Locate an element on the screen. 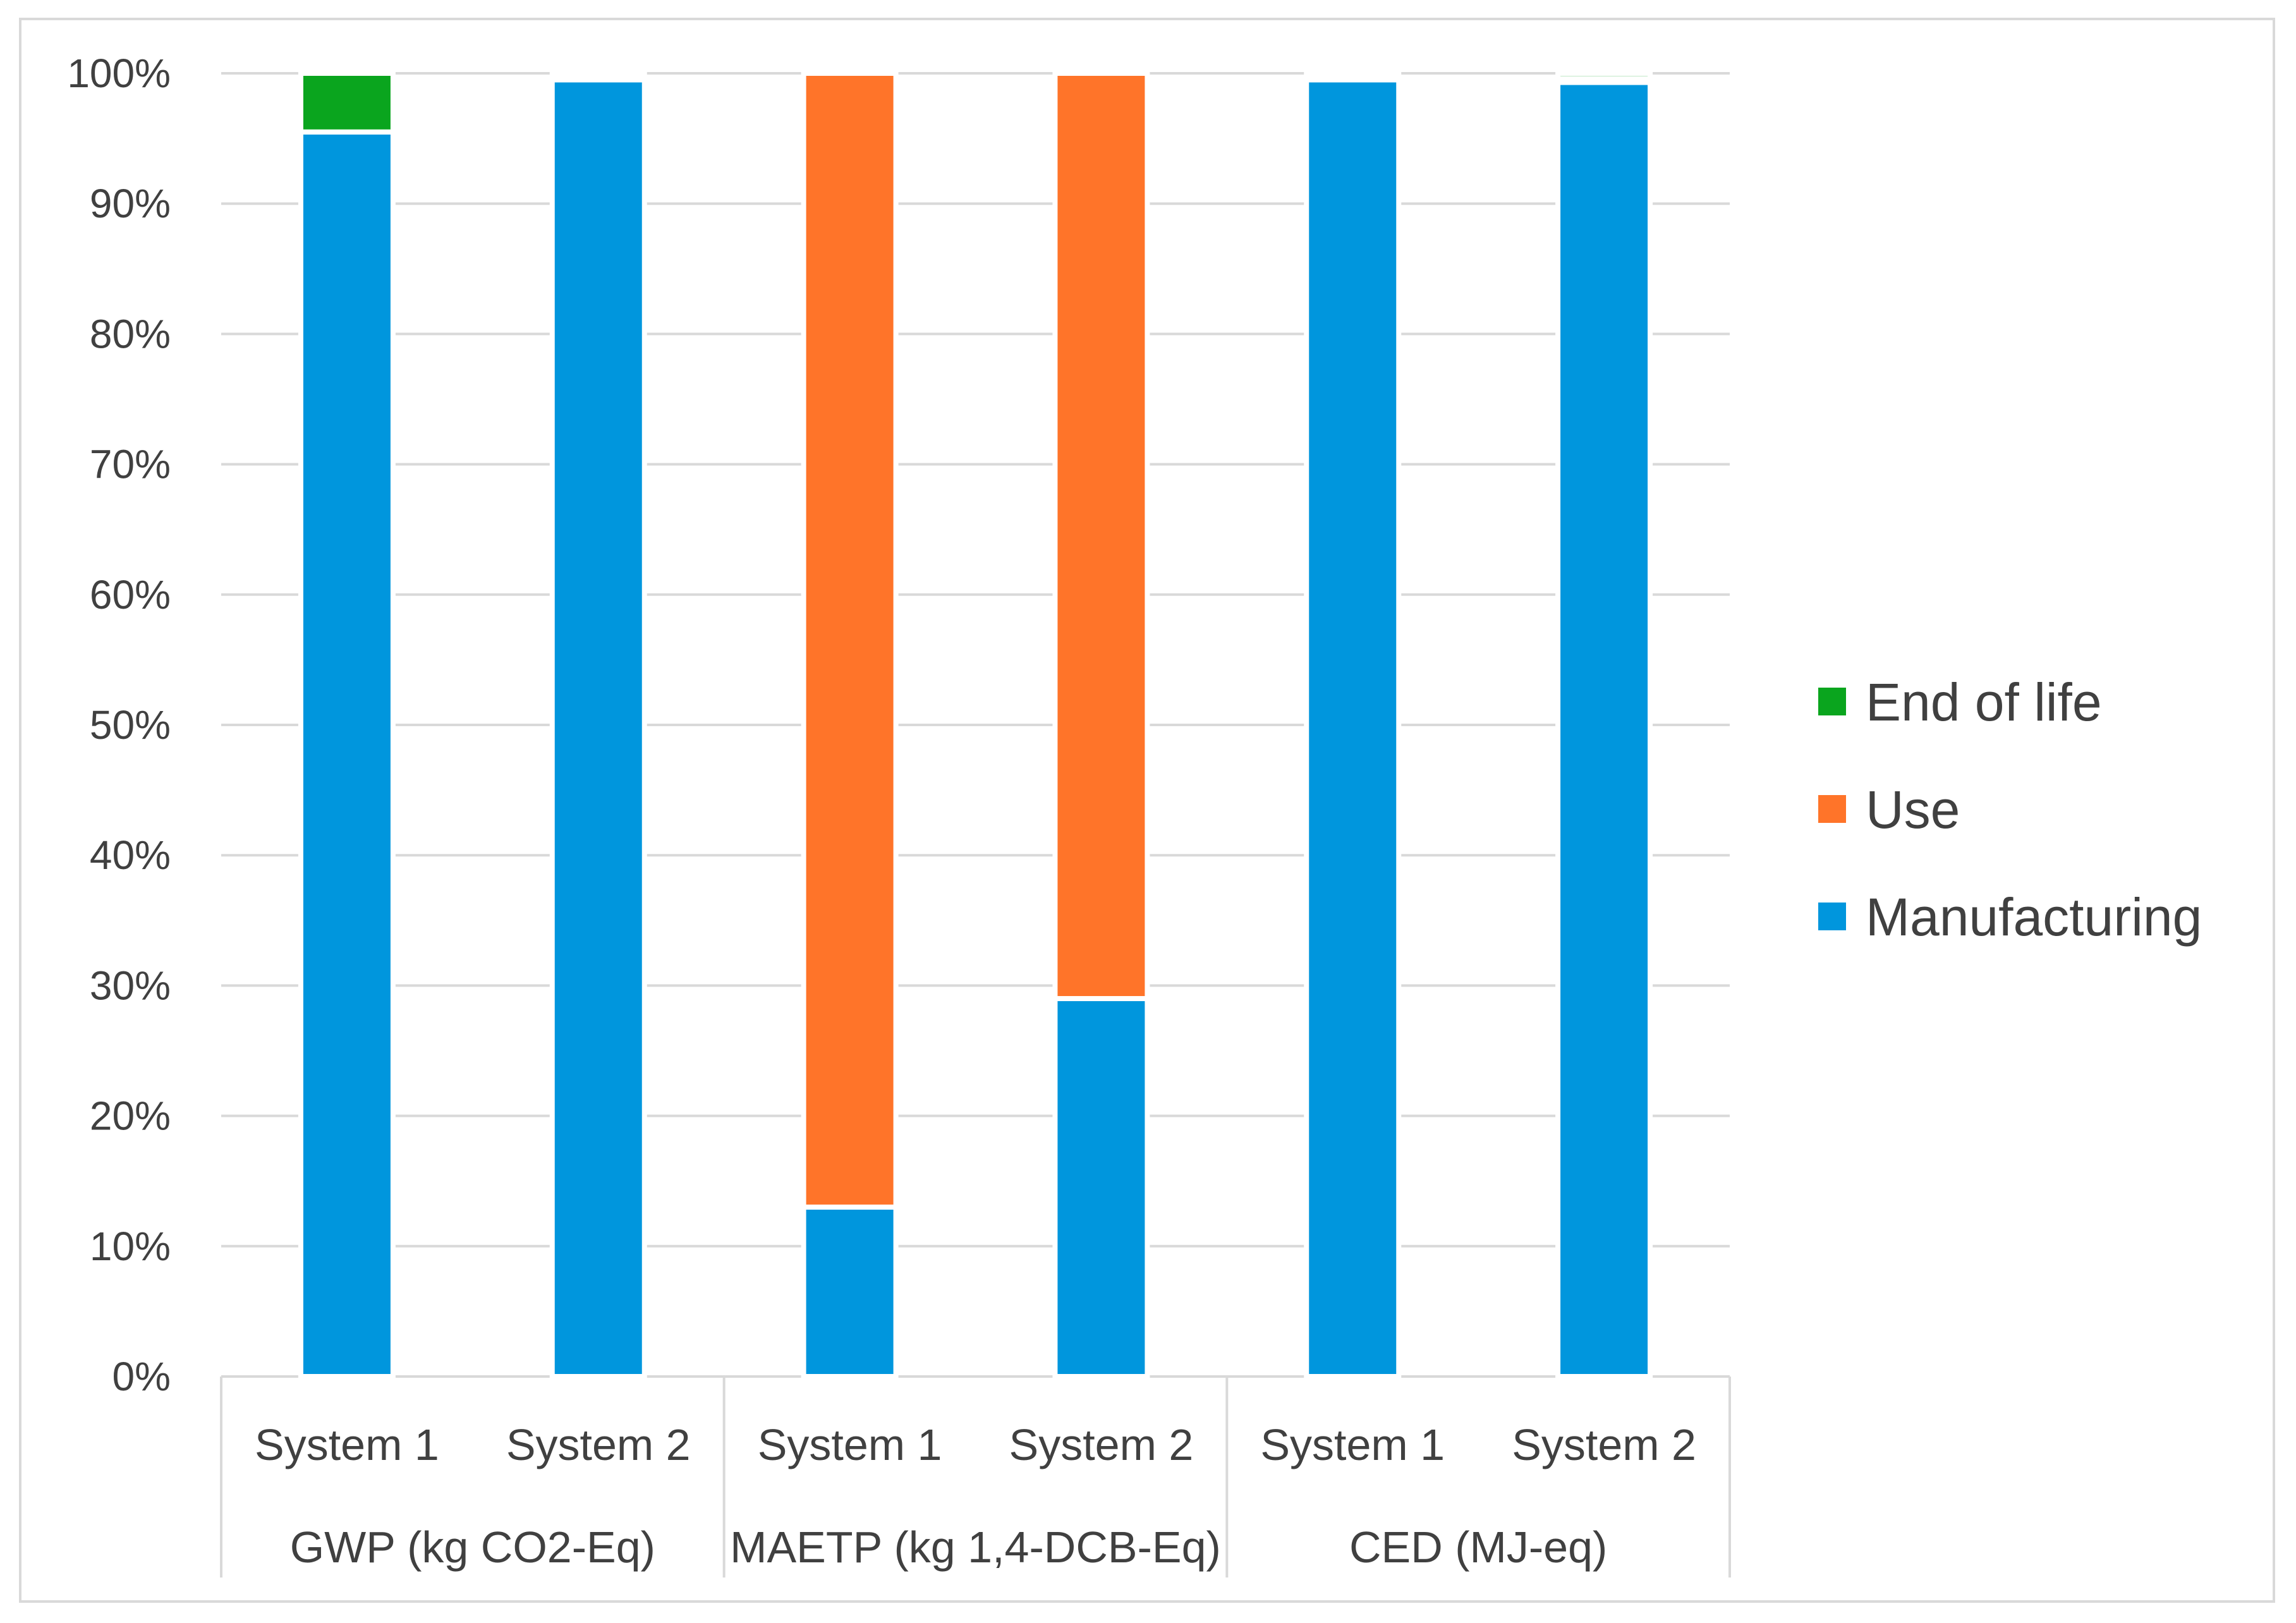 The image size is (2296, 1623). y-tick-label: 20% is located at coordinates (130, 1116).